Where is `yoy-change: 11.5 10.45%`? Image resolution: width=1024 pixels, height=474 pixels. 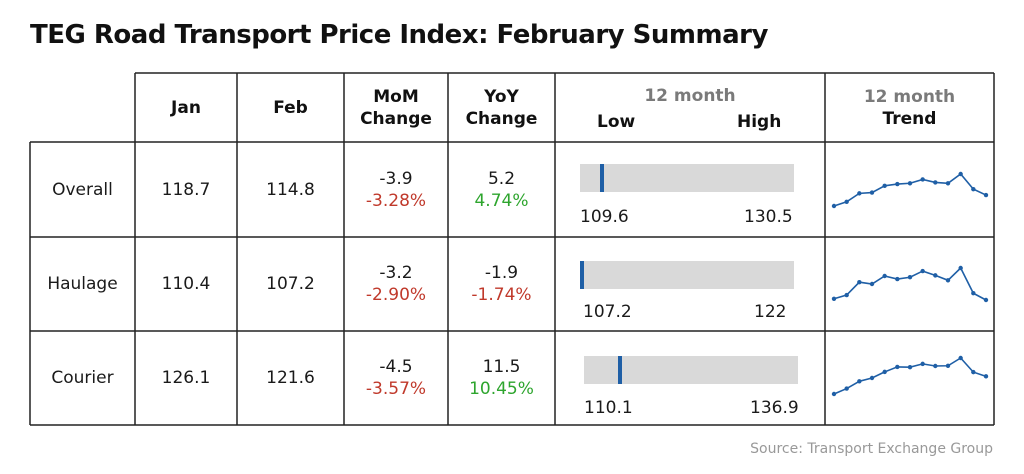
yoy-change: 11.5 10.45% is located at coordinates (501, 378).